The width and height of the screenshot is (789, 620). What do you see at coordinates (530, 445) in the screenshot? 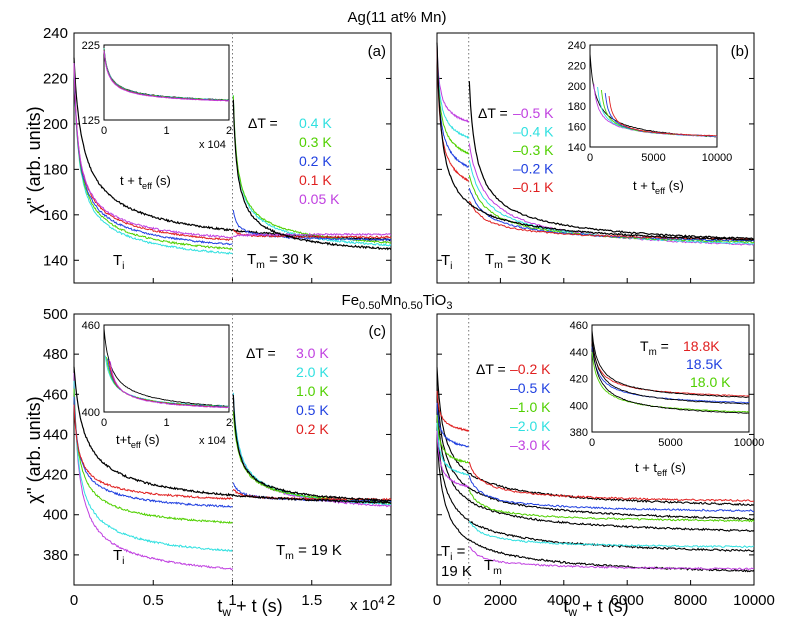
I see `legend-item: –3.0 K` at bounding box center [530, 445].